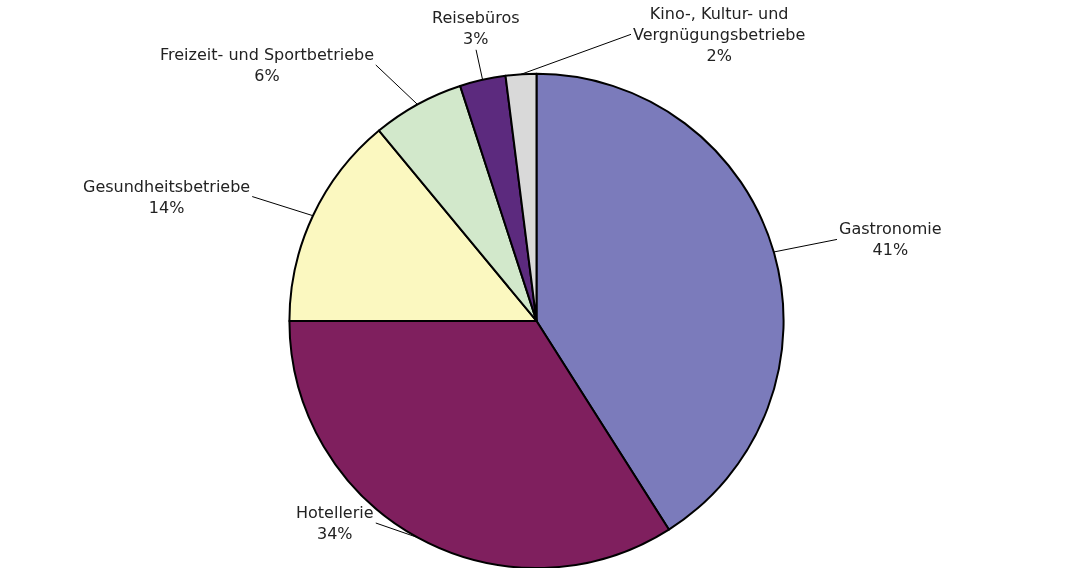 The image size is (1073, 568). I want to click on data-label: 41%, so click(890, 249).